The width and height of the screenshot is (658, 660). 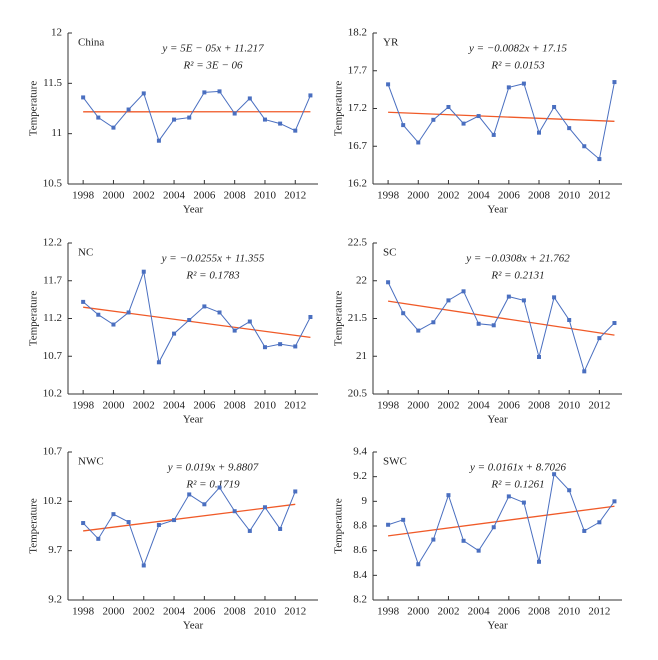 I want to click on x-tick-label: 2002, so click(x=448, y=612).